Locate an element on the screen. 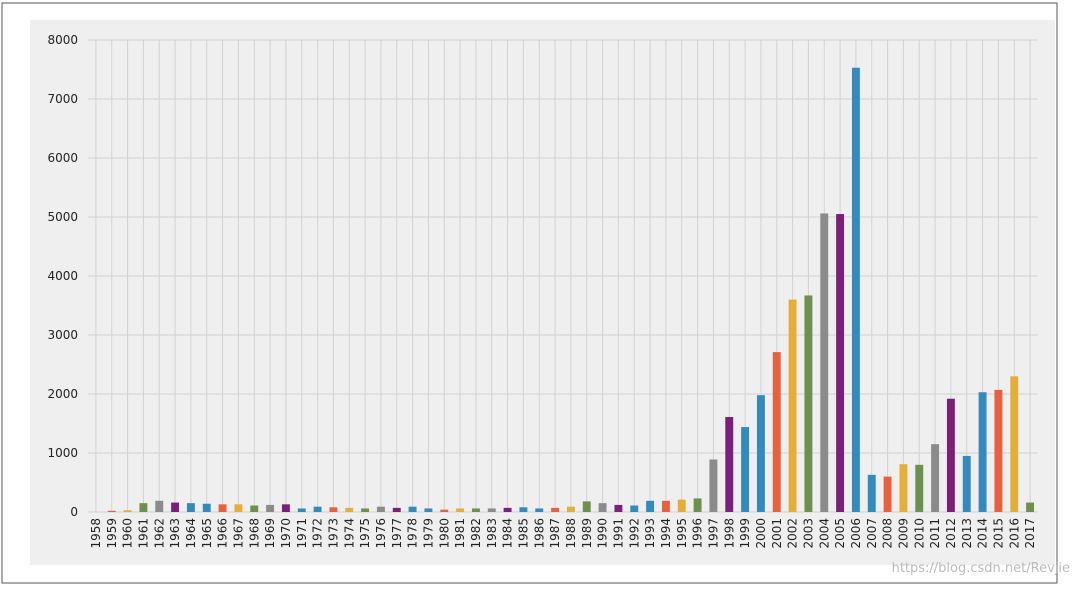 This screenshot has height=592, width=1080. x-tick-label: 2013 is located at coordinates (967, 533).